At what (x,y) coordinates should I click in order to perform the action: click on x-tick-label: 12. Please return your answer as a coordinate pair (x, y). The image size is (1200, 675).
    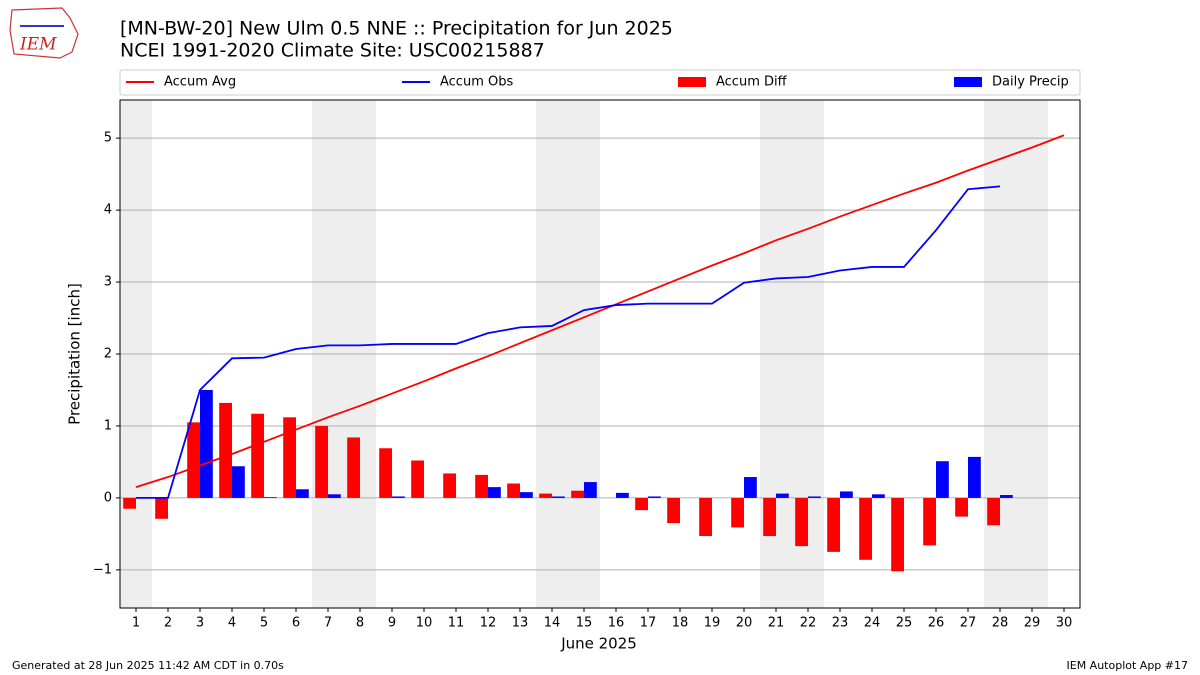
    Looking at the image, I should click on (488, 623).